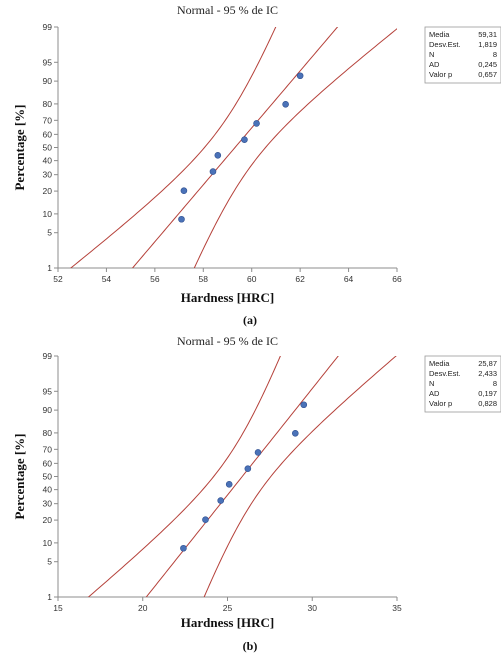 This screenshot has height=659, width=501. What do you see at coordinates (313, 608) in the screenshot?
I see `x-tick-label: 30` at bounding box center [313, 608].